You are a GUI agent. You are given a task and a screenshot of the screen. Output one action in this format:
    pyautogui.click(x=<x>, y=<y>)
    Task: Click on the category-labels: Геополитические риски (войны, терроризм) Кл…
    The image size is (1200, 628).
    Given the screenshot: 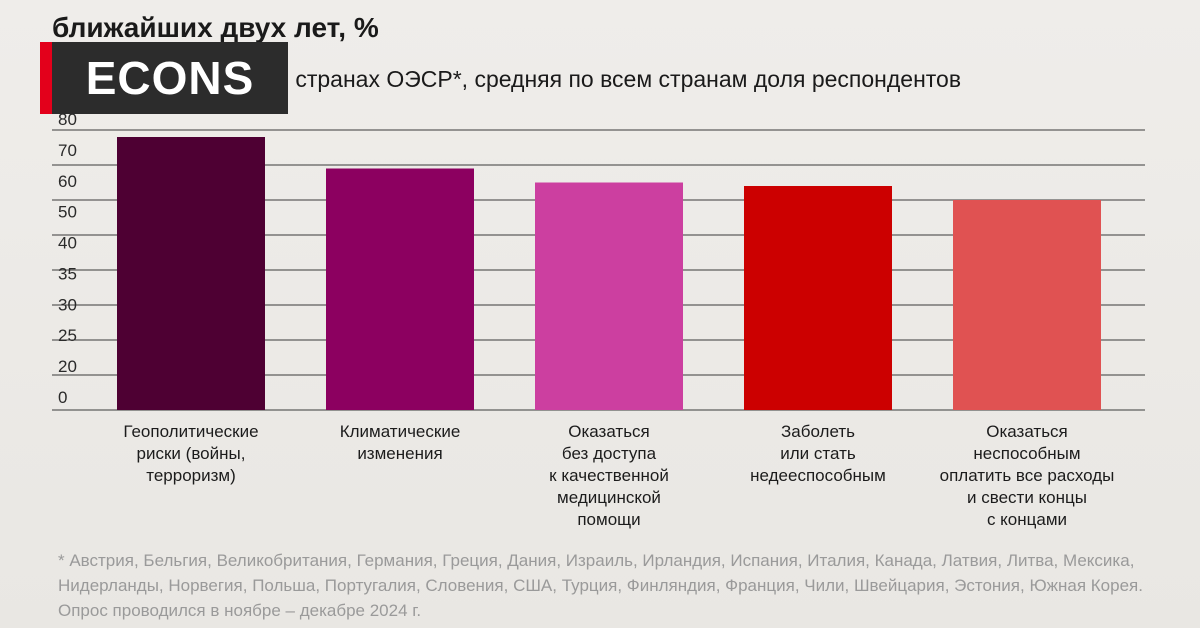 What is the action you would take?
    pyautogui.click(x=618, y=475)
    